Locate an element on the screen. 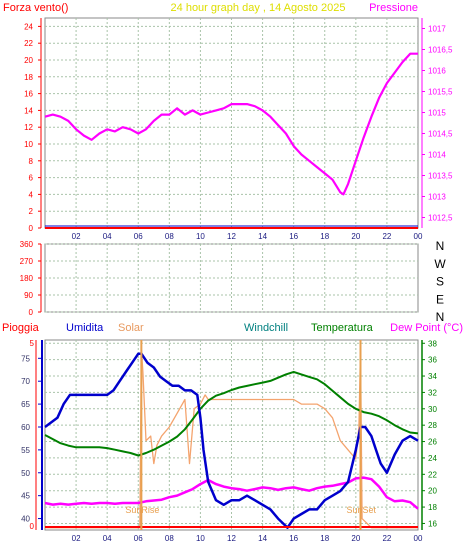  pressure-tick-label: 1012,5 is located at coordinates (440, 218).